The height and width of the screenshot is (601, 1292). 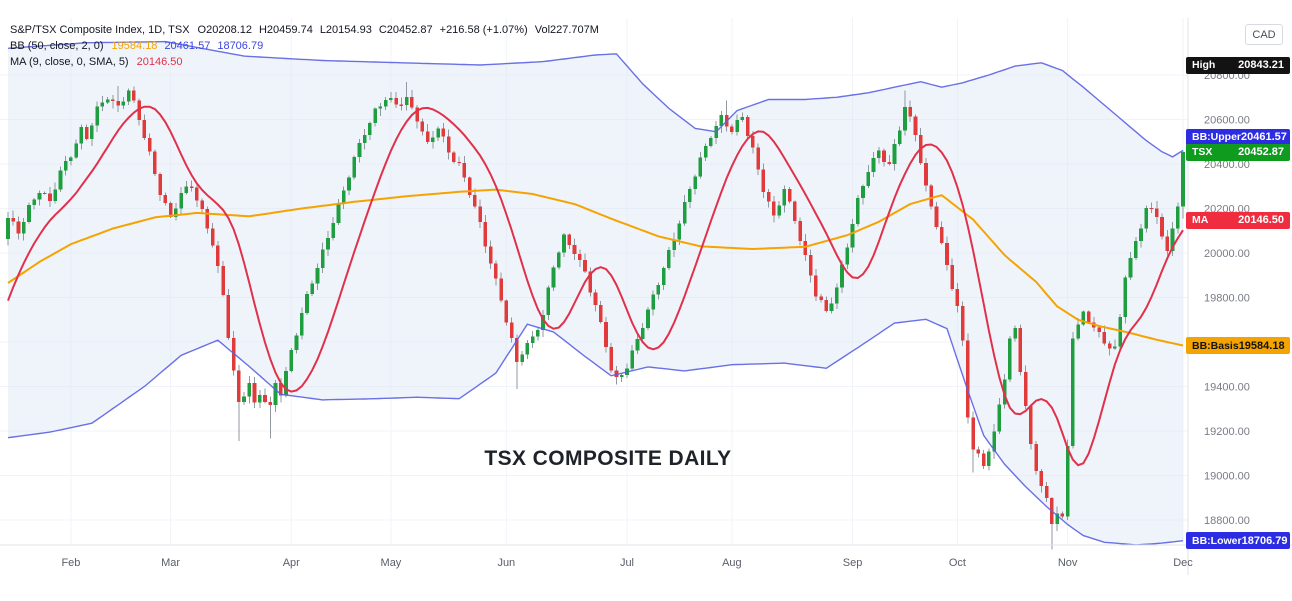 I want to click on bb-upper-value: 20461.57, so click(x=187, y=46).